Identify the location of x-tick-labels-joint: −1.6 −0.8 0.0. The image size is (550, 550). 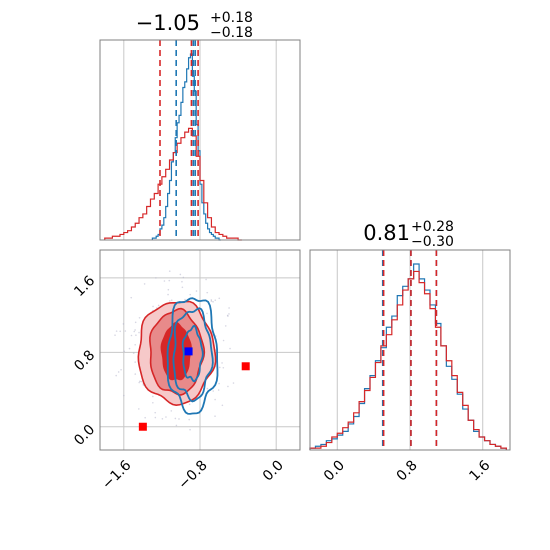
(193, 474).